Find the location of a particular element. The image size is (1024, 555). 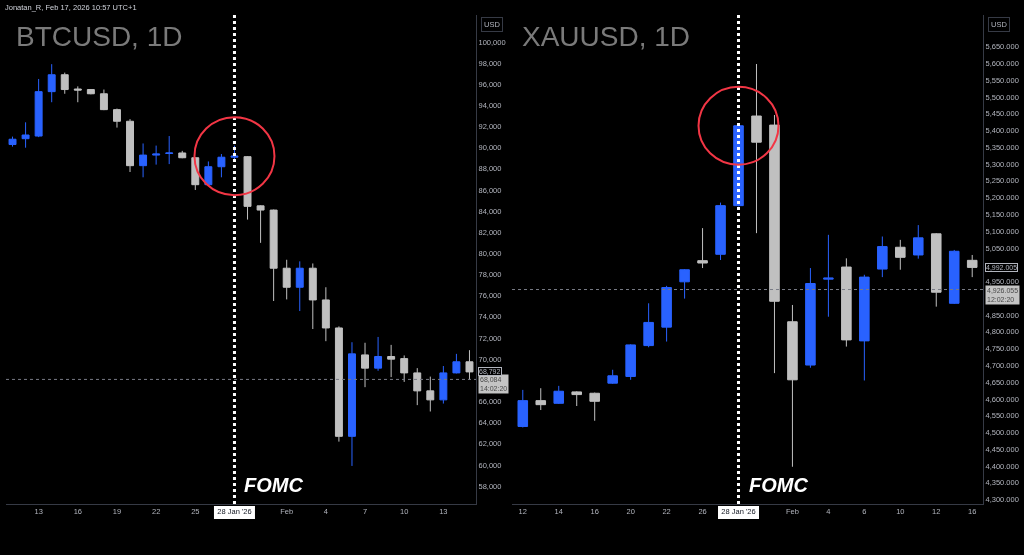

chart-title: BTCUSD, 1D is located at coordinates (99, 36).